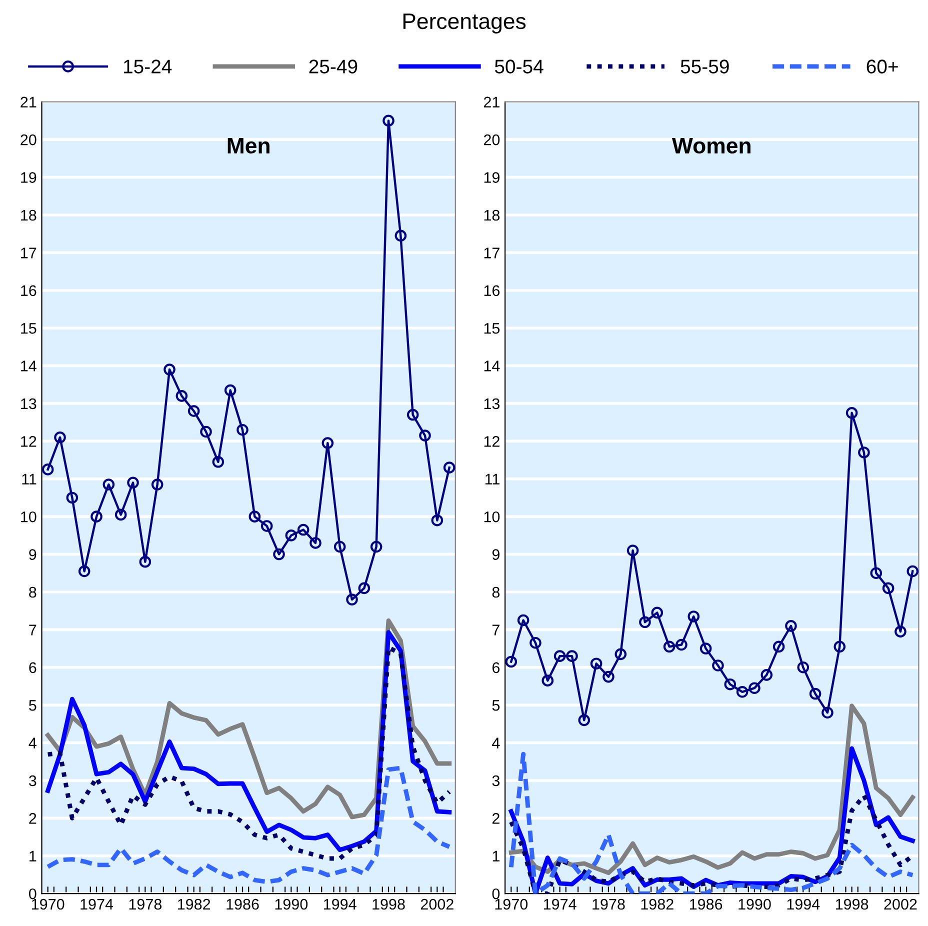 The height and width of the screenshot is (926, 928). I want to click on y-tick-label: 12, so click(492, 441).